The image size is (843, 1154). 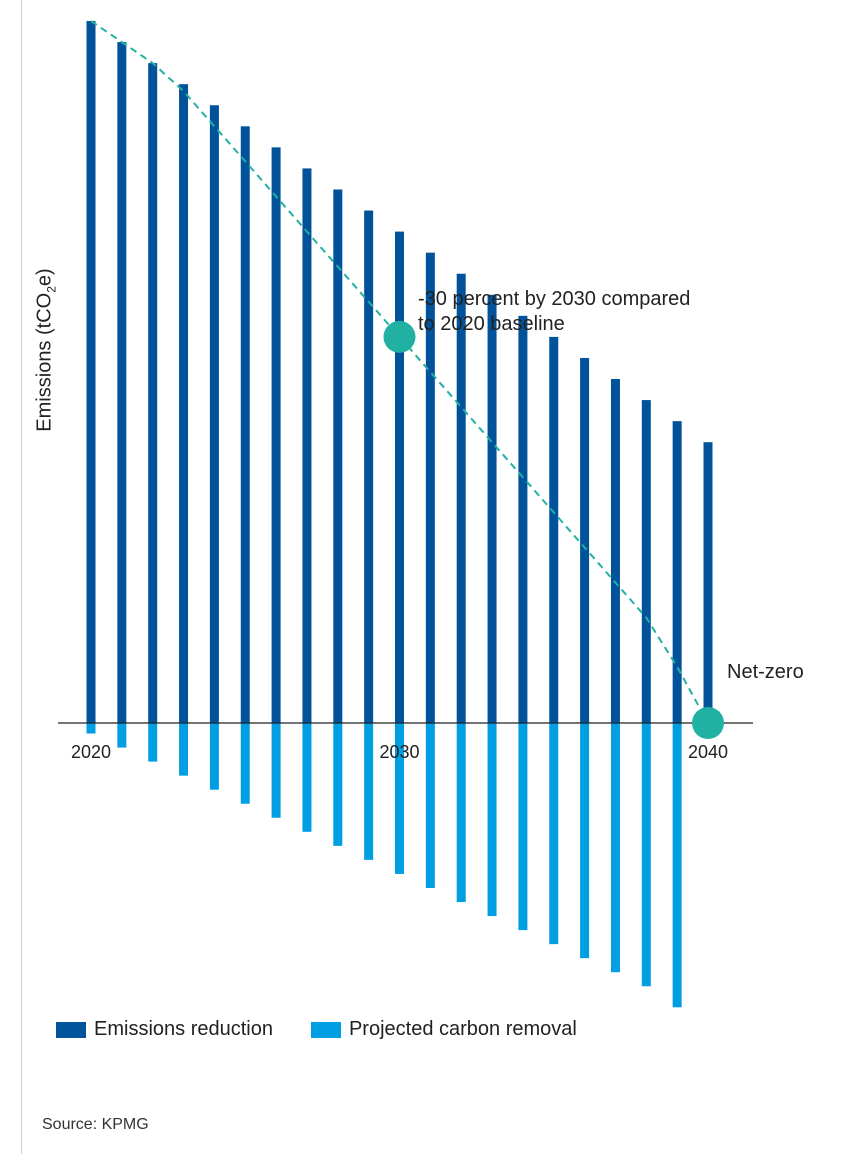 I want to click on source-note: Source: KPMG, so click(x=95, y=1124).